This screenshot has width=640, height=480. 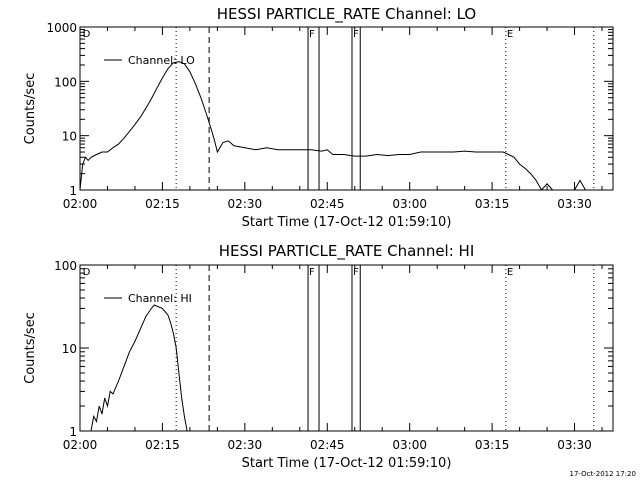 What do you see at coordinates (139, 368) in the screenshot?
I see `count-rate-series` at bounding box center [139, 368].